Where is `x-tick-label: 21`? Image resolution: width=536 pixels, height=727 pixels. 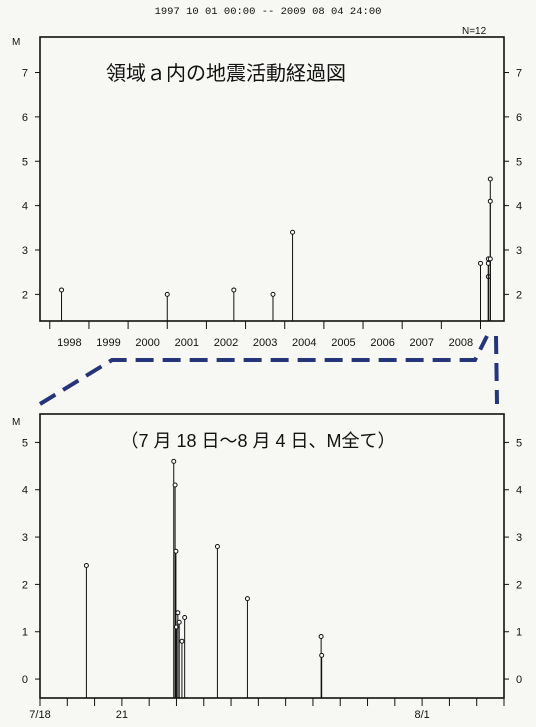 x-tick-label: 21 is located at coordinates (122, 715).